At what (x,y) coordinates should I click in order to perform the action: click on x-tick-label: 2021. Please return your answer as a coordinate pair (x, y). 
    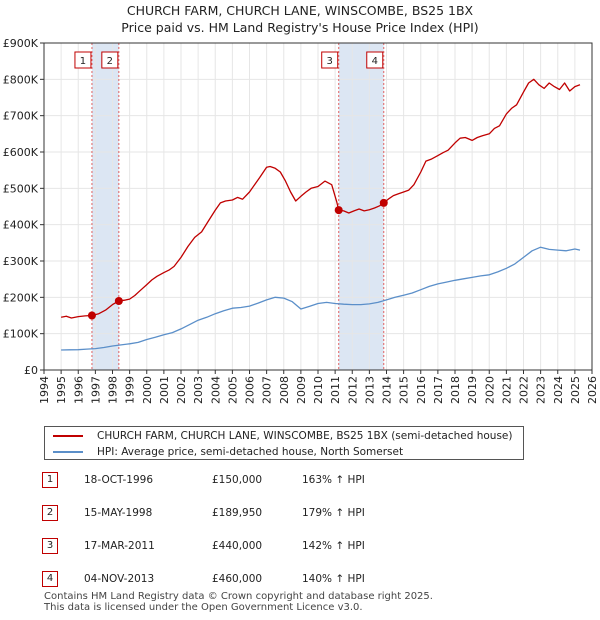
    Looking at the image, I should click on (506, 390).